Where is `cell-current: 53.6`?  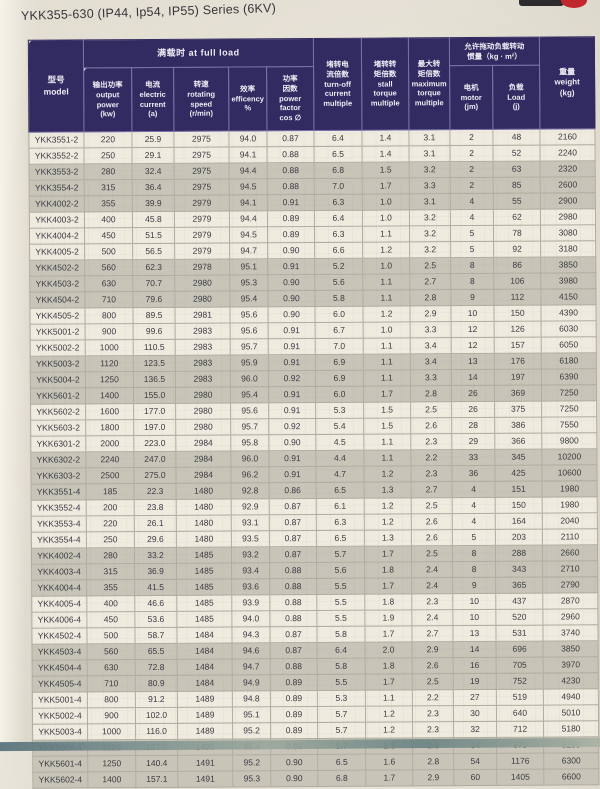 cell-current: 53.6 is located at coordinates (155, 619).